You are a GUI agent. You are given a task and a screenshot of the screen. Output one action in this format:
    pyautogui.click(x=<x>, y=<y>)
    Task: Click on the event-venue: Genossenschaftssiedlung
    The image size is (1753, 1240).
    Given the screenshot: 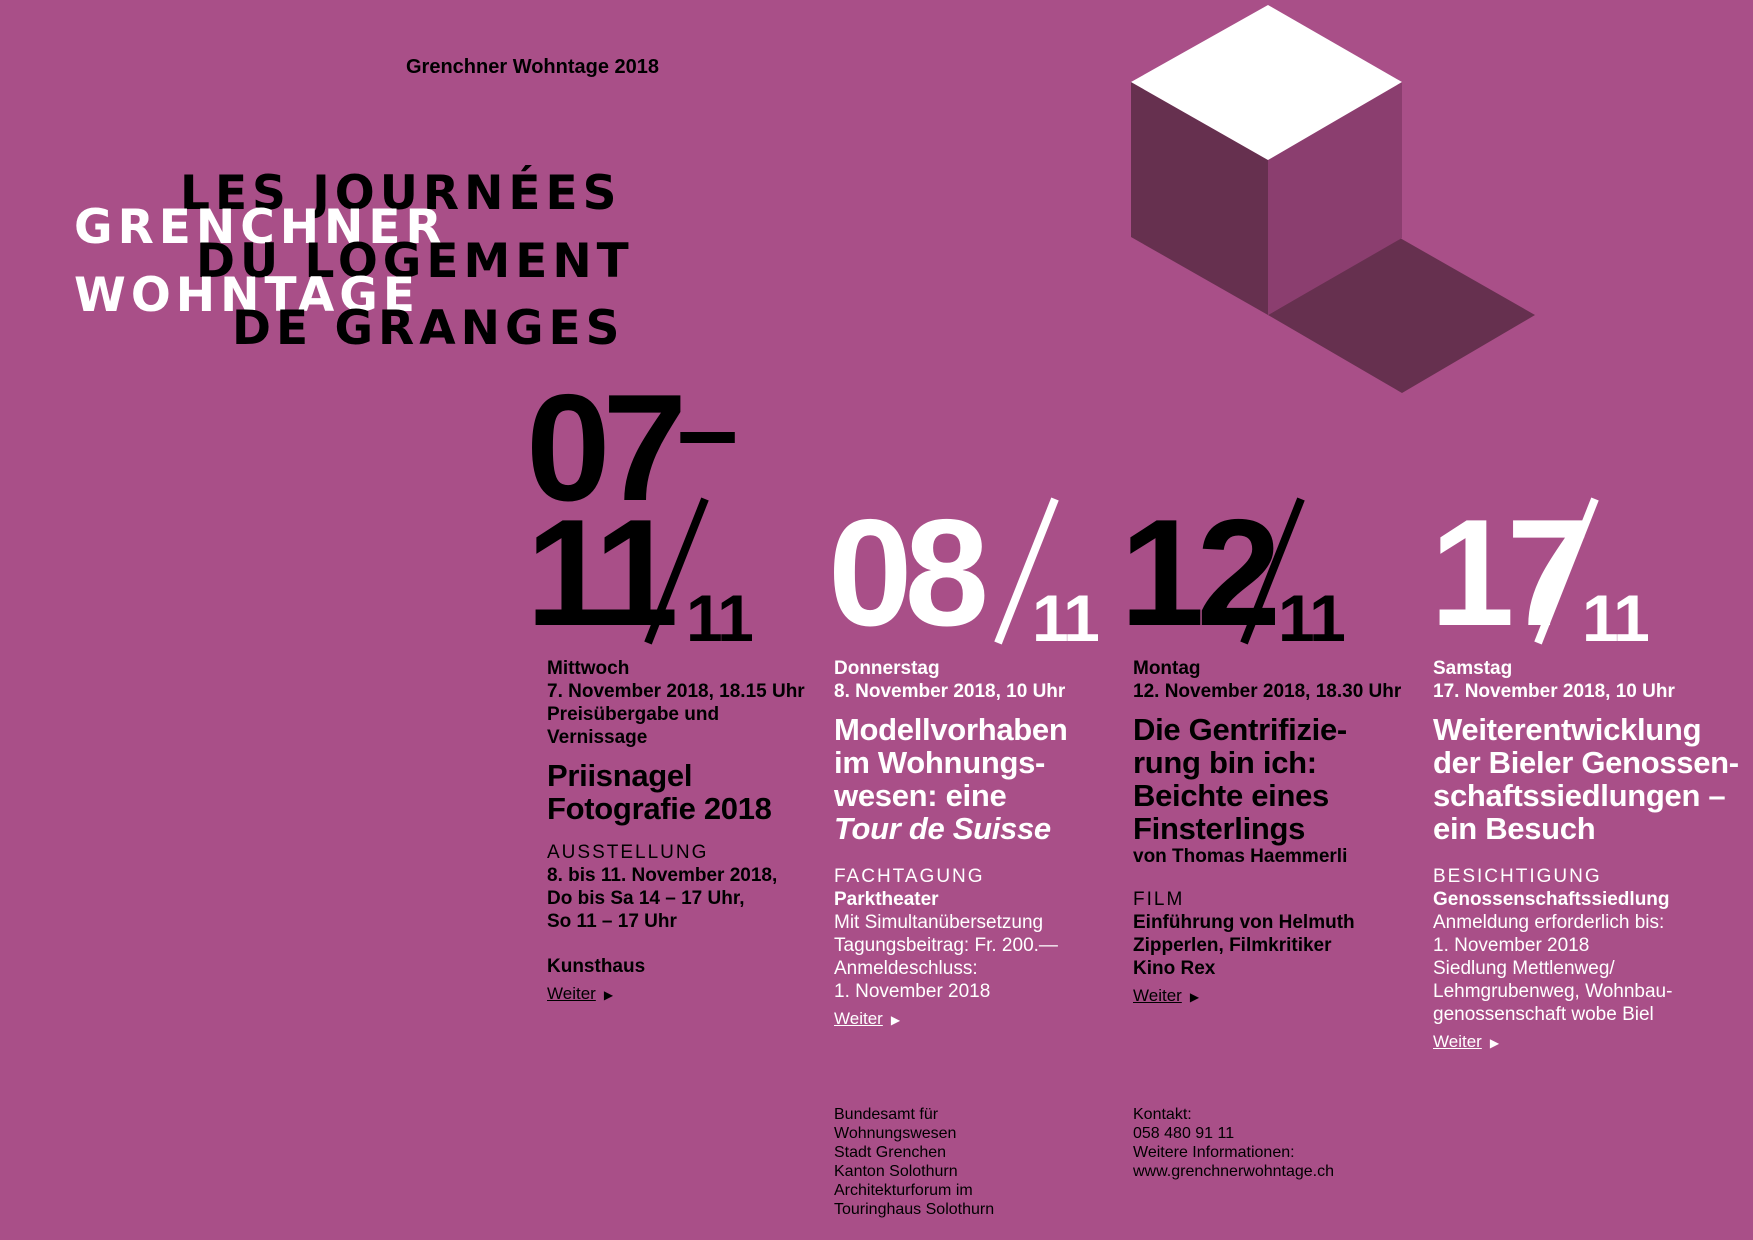 What is the action you would take?
    pyautogui.click(x=1551, y=899)
    